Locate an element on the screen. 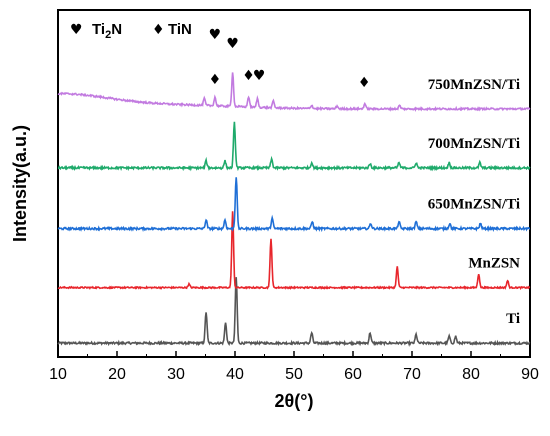 This screenshot has height=436, width=550. x-tick-label: 50 is located at coordinates (294, 374).